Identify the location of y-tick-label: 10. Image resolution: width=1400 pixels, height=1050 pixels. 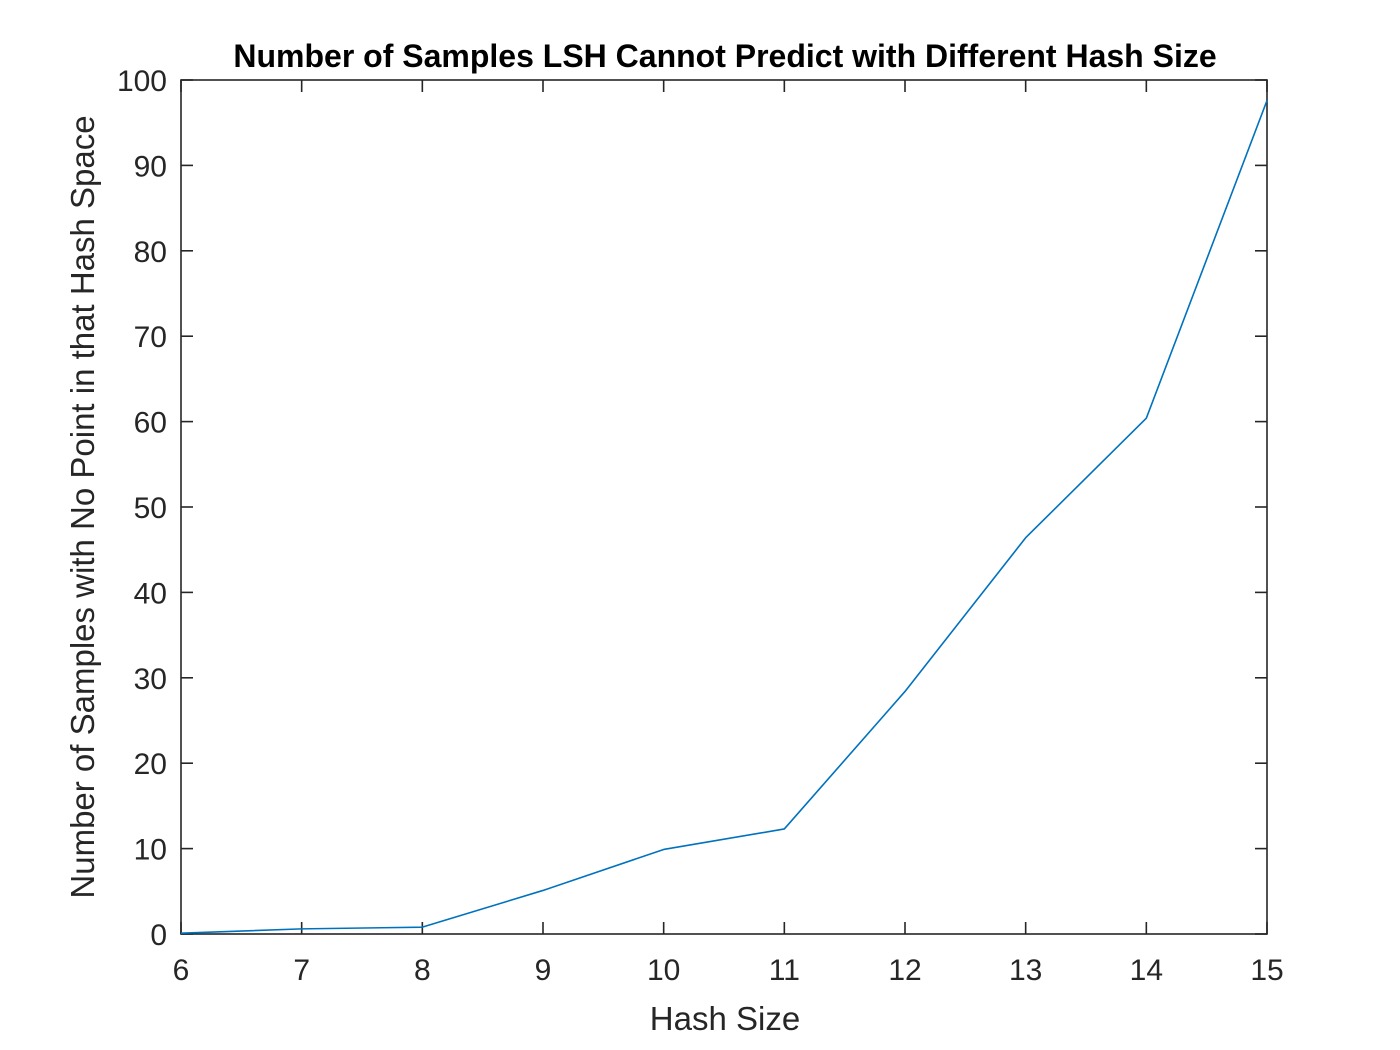
(150, 850).